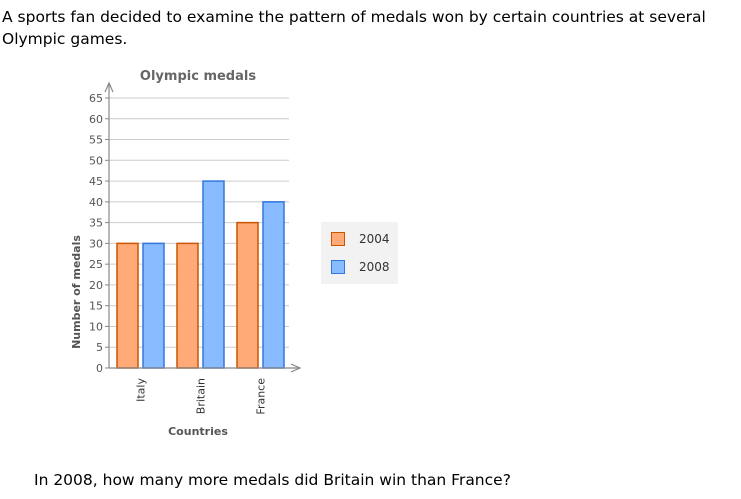  I want to click on chart-title: Olympic medals, so click(198, 76).